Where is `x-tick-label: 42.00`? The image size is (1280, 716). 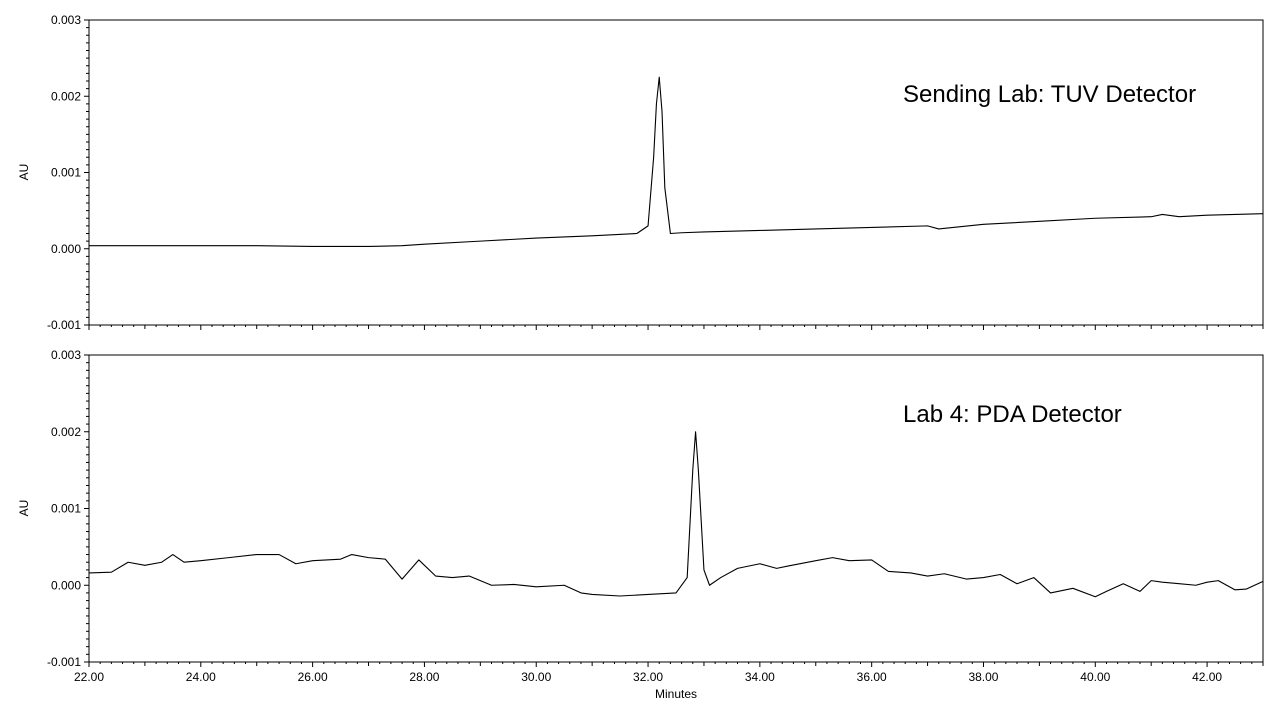 x-tick-label: 42.00 is located at coordinates (1207, 677).